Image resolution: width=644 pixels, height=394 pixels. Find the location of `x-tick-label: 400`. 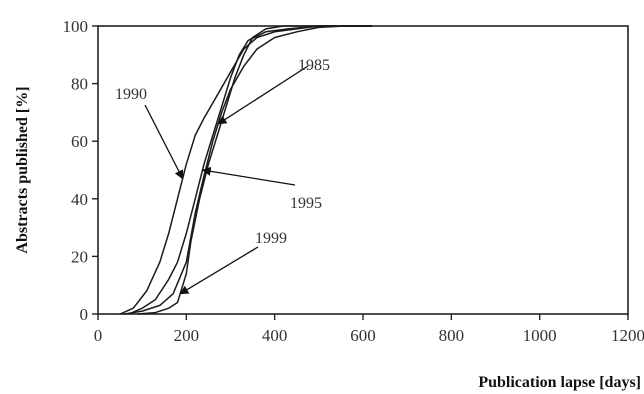

x-tick-label: 400 is located at coordinates (275, 335).